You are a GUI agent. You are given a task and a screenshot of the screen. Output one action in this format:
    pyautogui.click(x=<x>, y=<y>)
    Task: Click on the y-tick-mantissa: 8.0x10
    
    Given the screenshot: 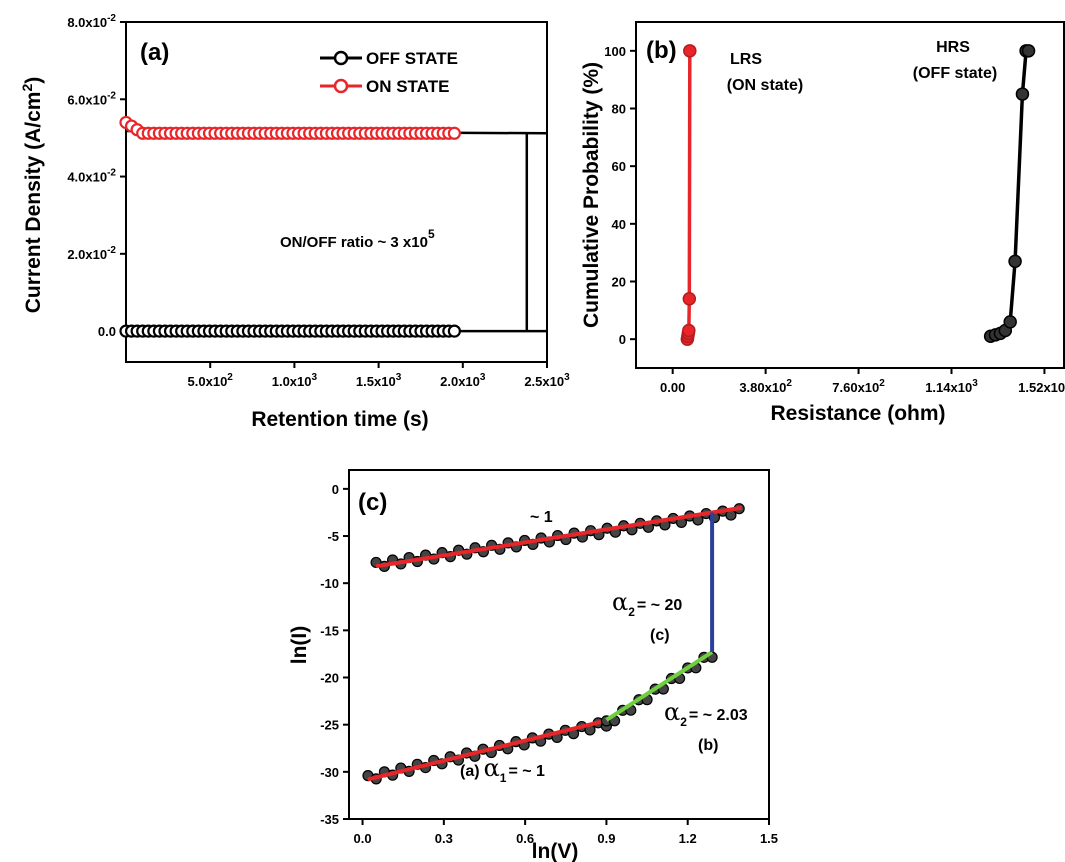 What is the action you would take?
    pyautogui.click(x=87, y=22)
    